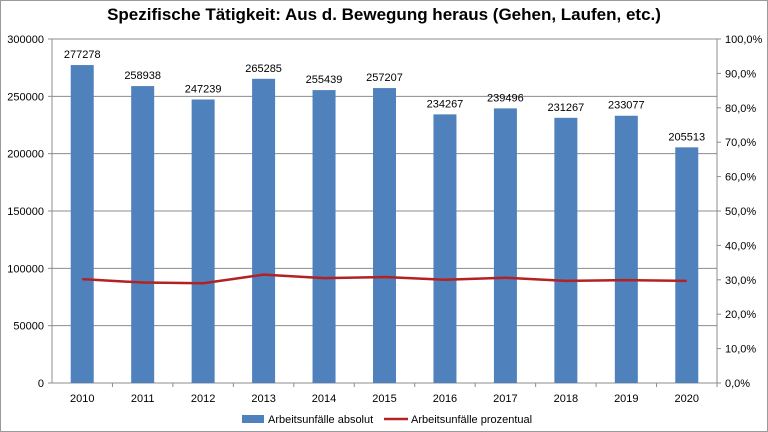 The height and width of the screenshot is (432, 768). What do you see at coordinates (445, 104) in the screenshot?
I see `bar-data-label: 234267` at bounding box center [445, 104].